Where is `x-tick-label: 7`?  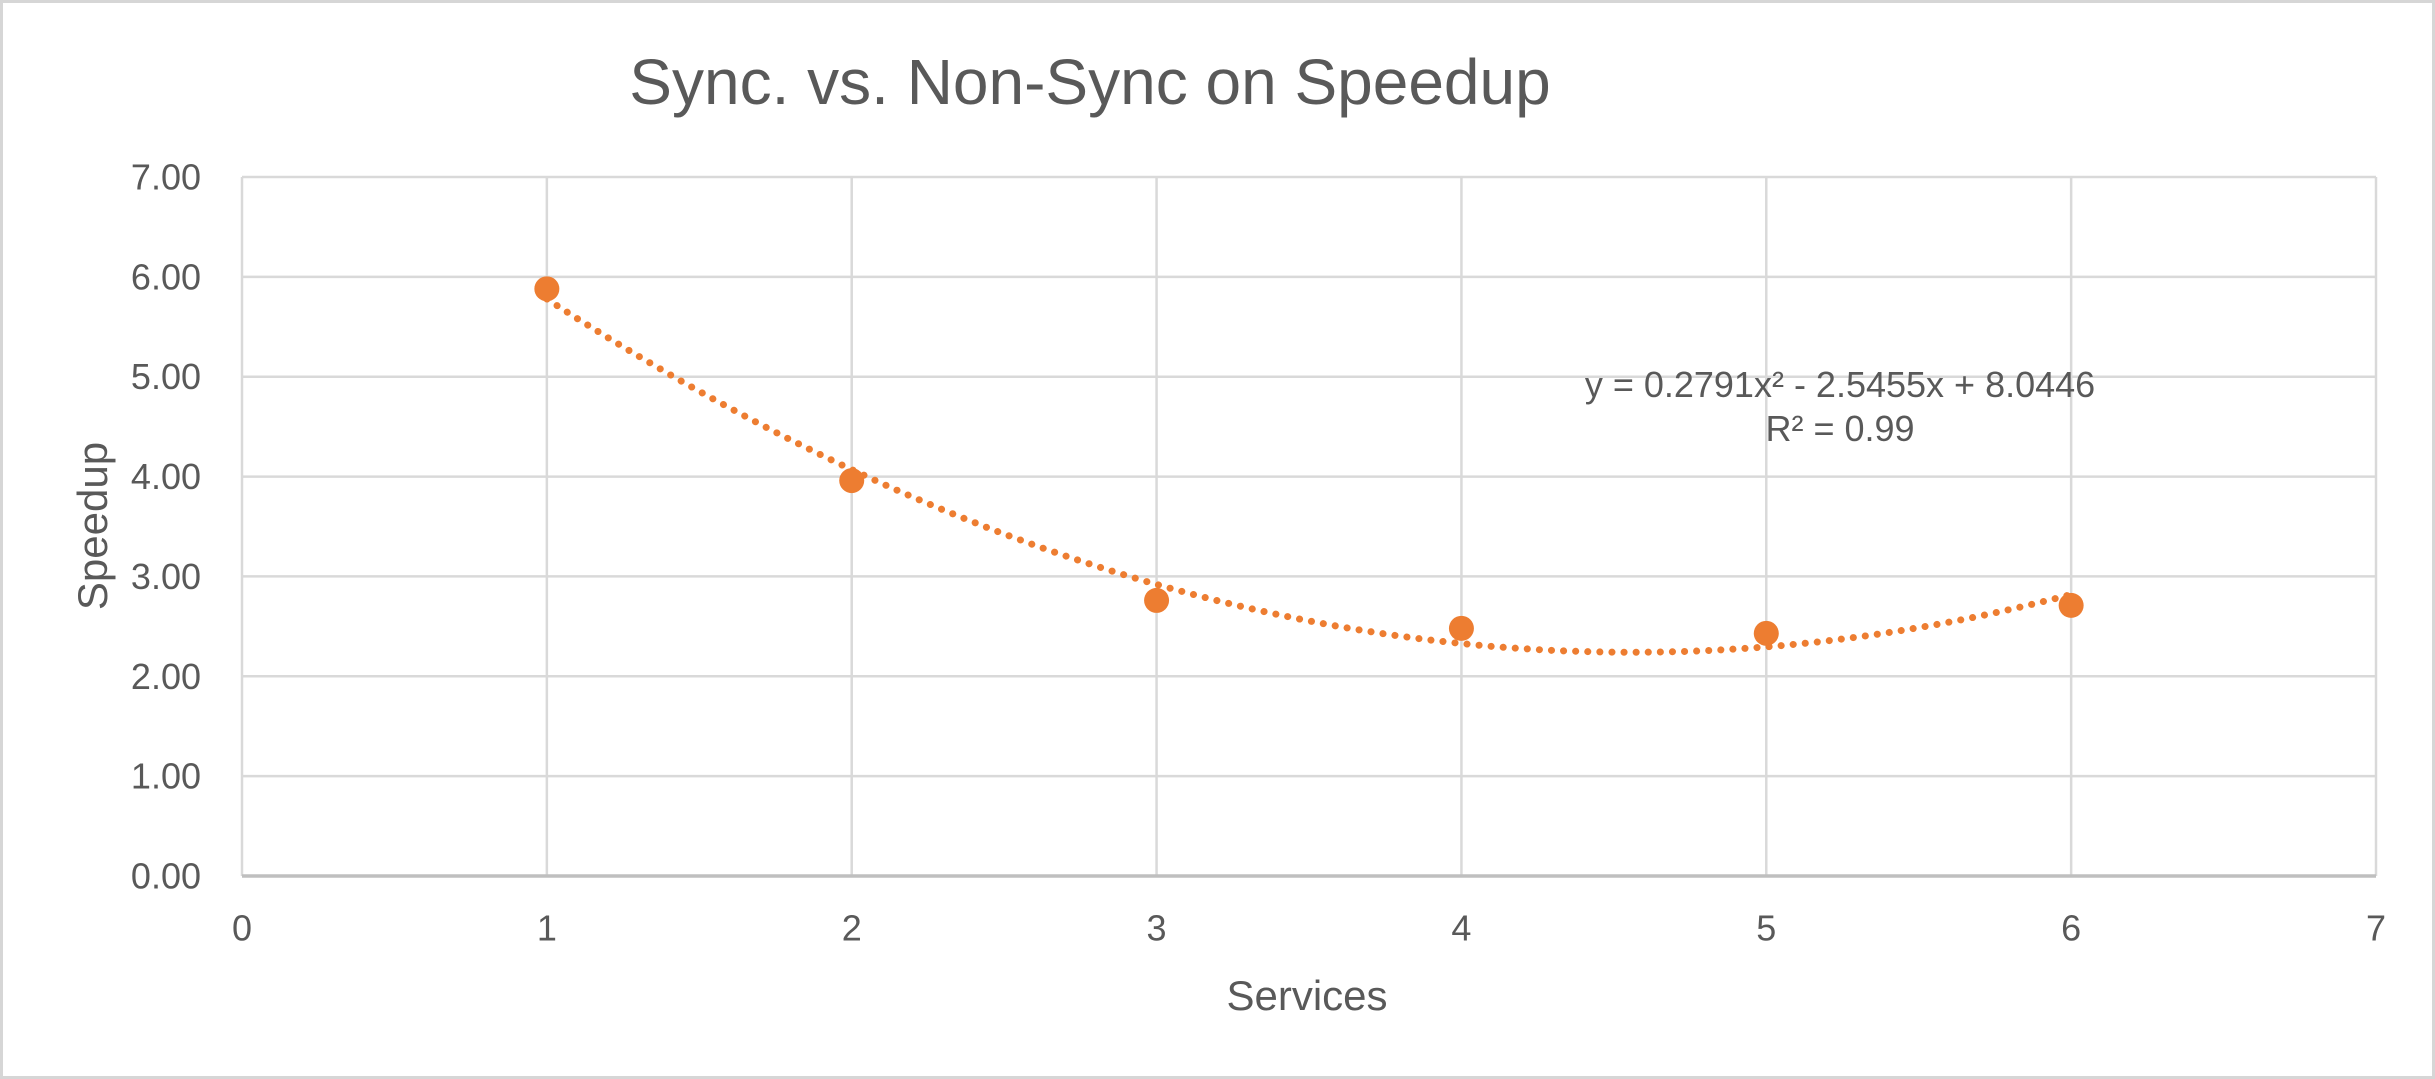
x-tick-label: 7 is located at coordinates (2376, 928).